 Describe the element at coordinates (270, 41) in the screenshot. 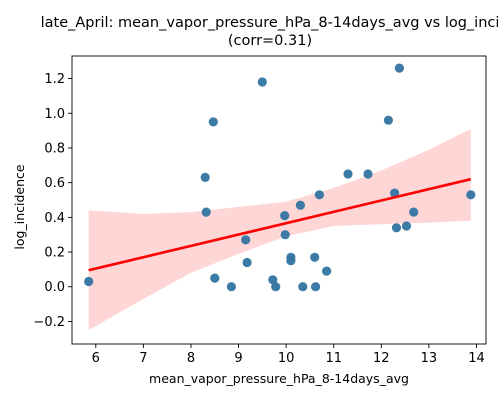

I see `chart-subtitle: (corr=0.31)` at that location.